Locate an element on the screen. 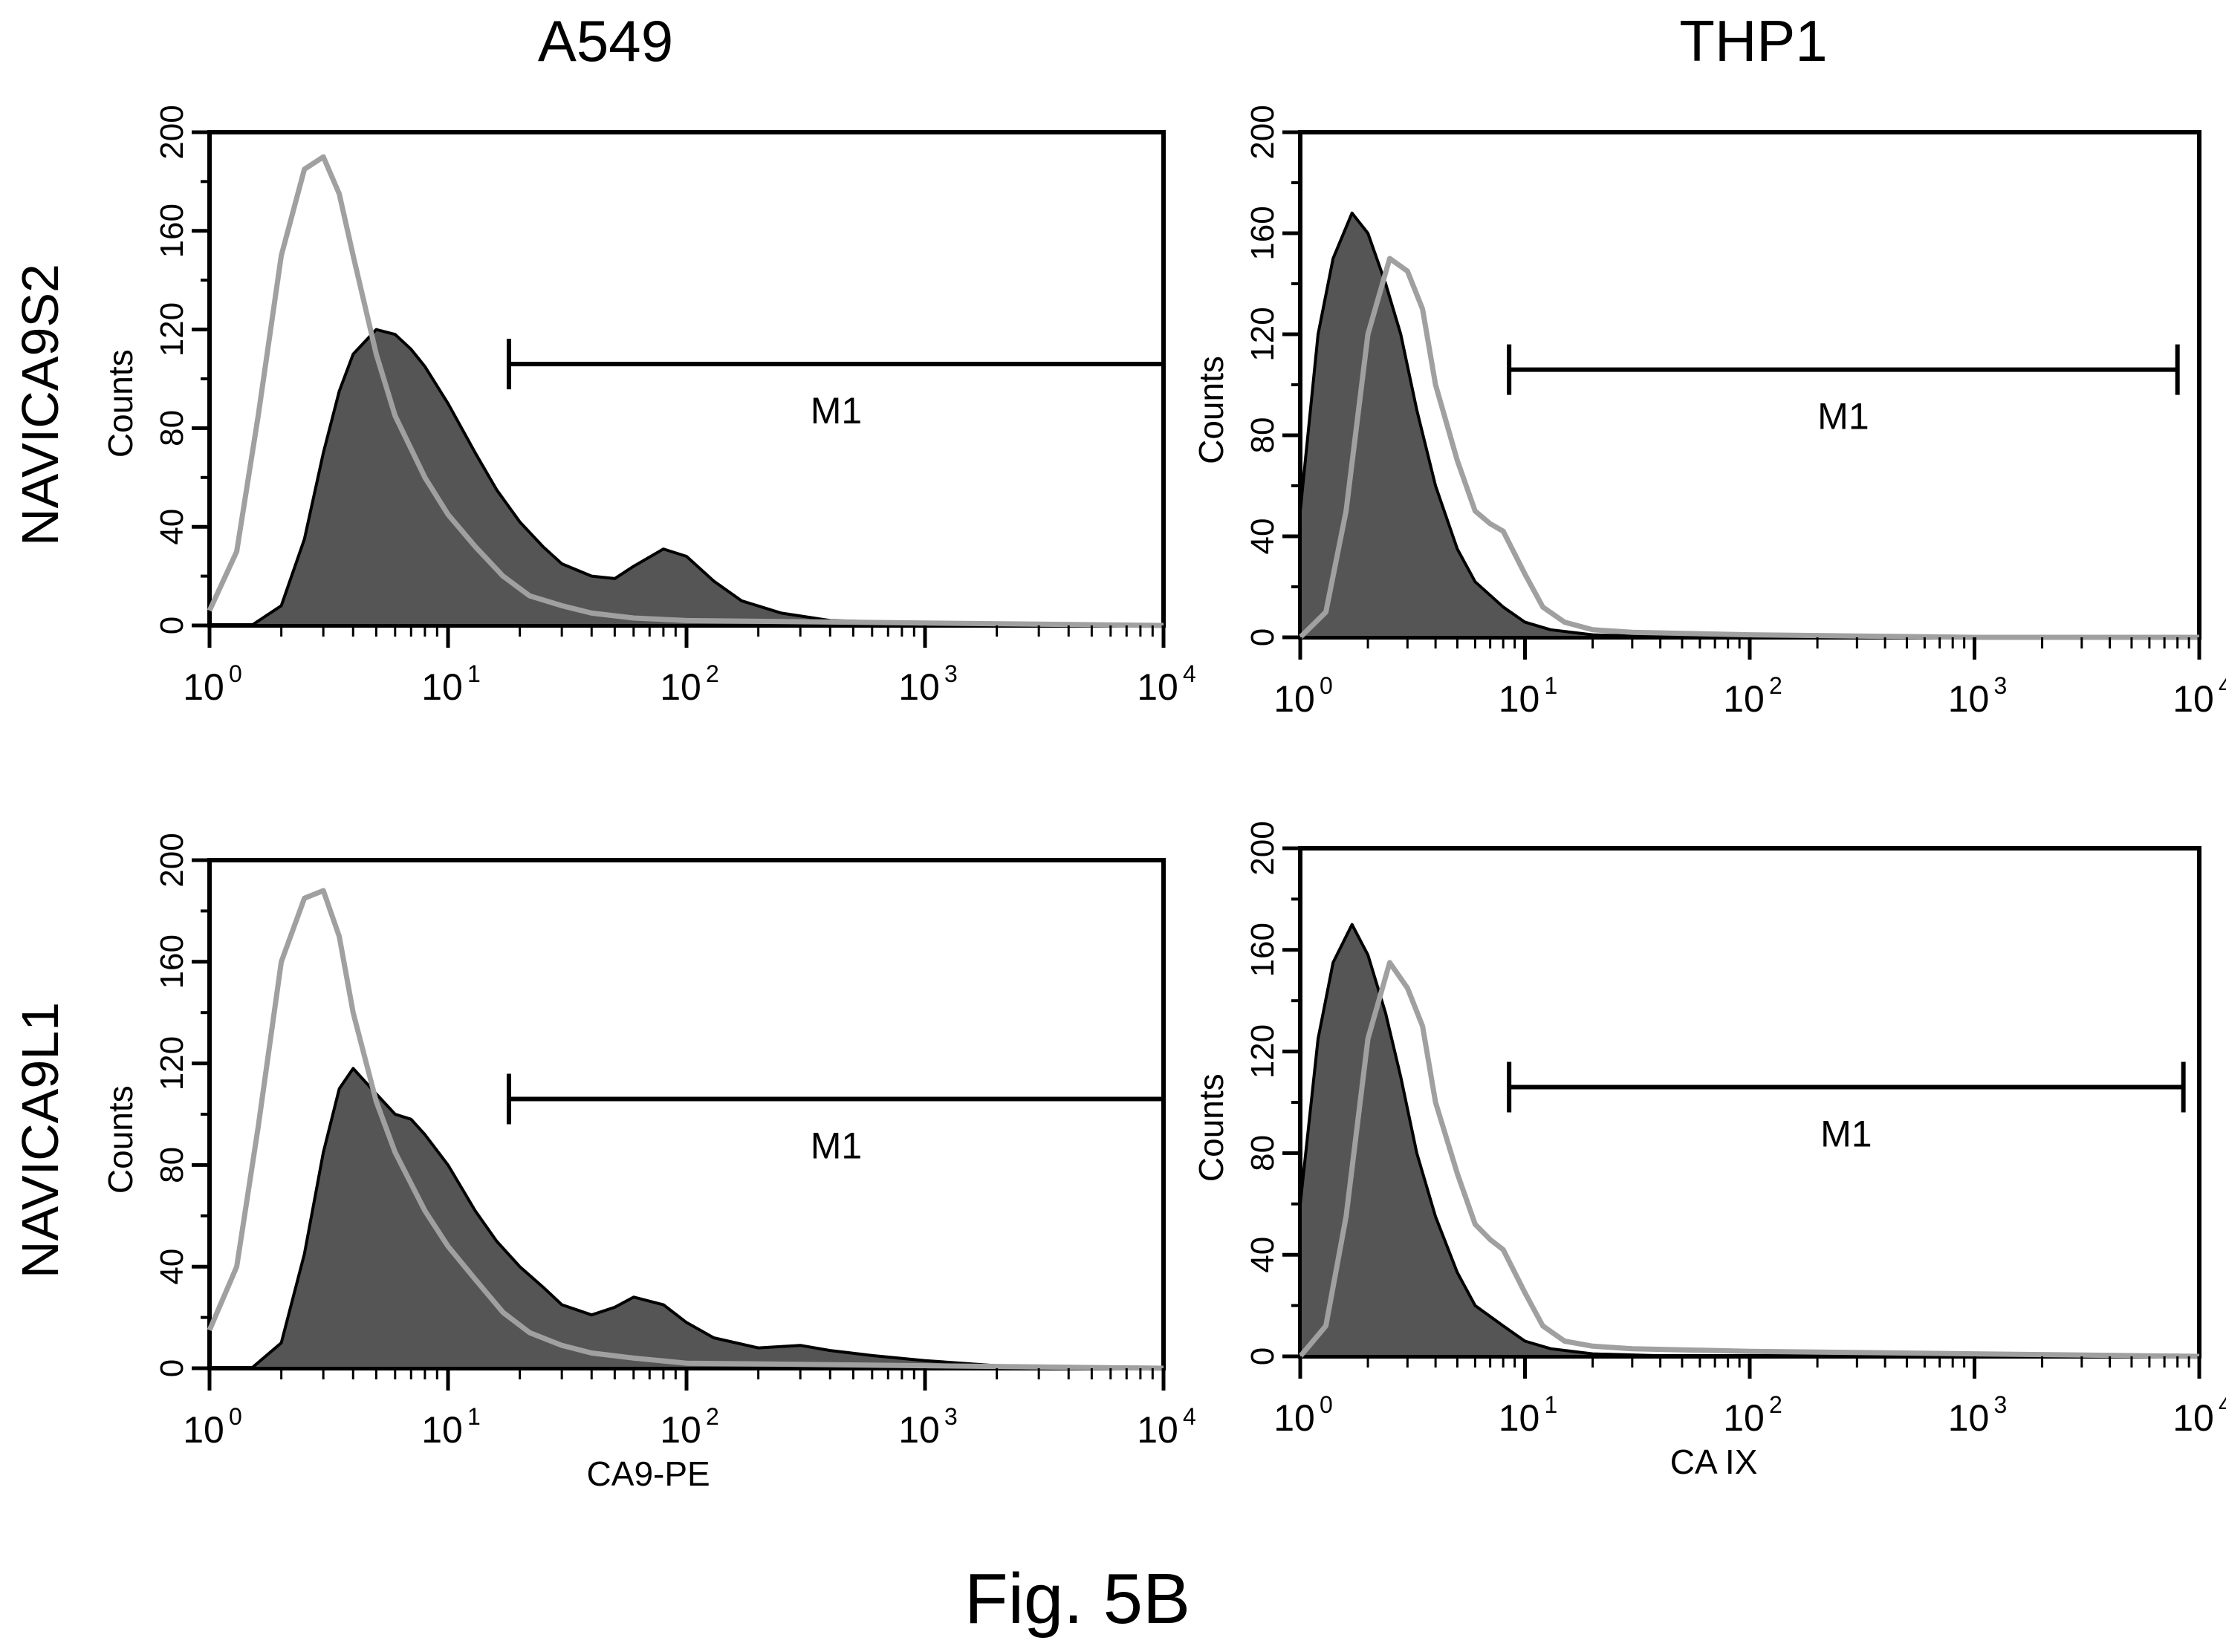 The image size is (2226, 1652). x-axis-label: CA9-PE is located at coordinates (648, 1474).